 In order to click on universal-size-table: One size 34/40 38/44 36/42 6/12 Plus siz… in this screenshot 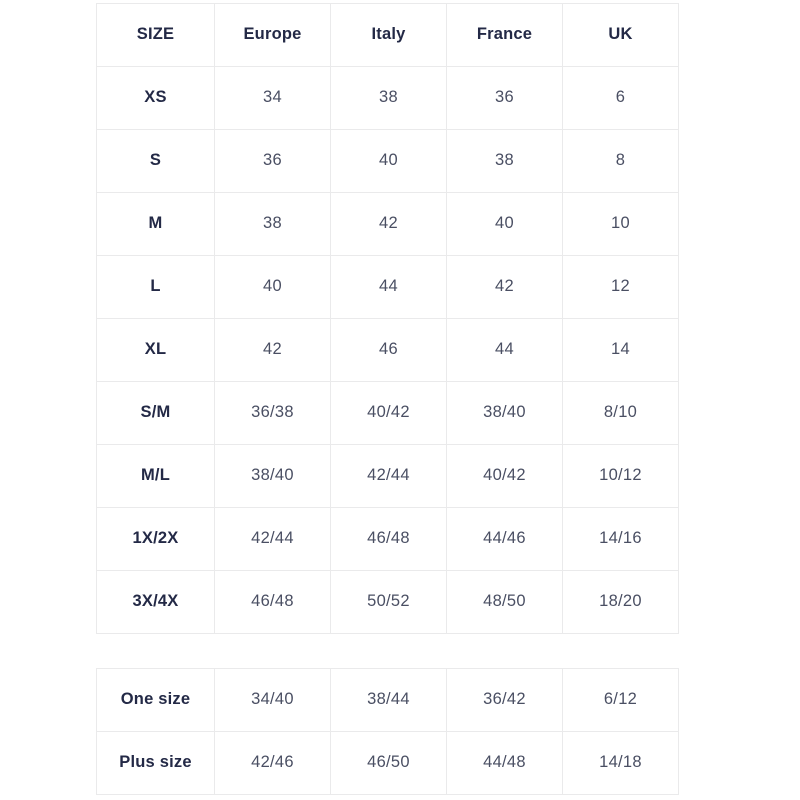, I will do `click(387, 731)`.